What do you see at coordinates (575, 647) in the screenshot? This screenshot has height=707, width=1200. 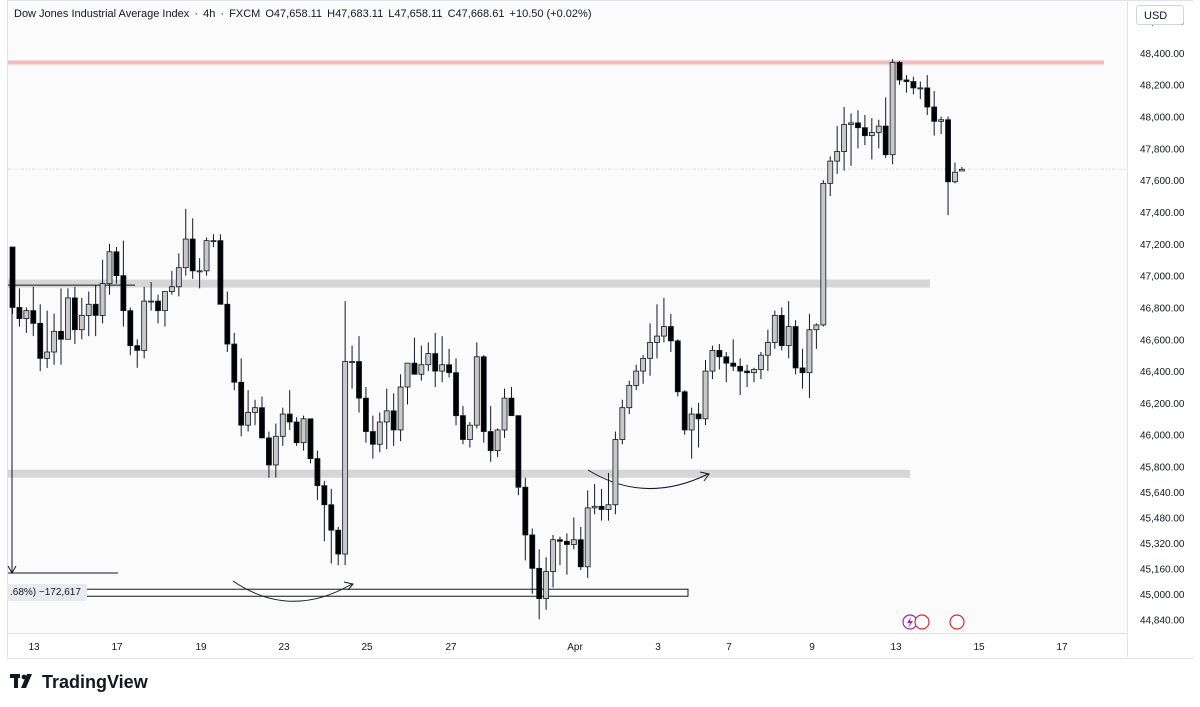 I see `time-tick-label: Apr` at bounding box center [575, 647].